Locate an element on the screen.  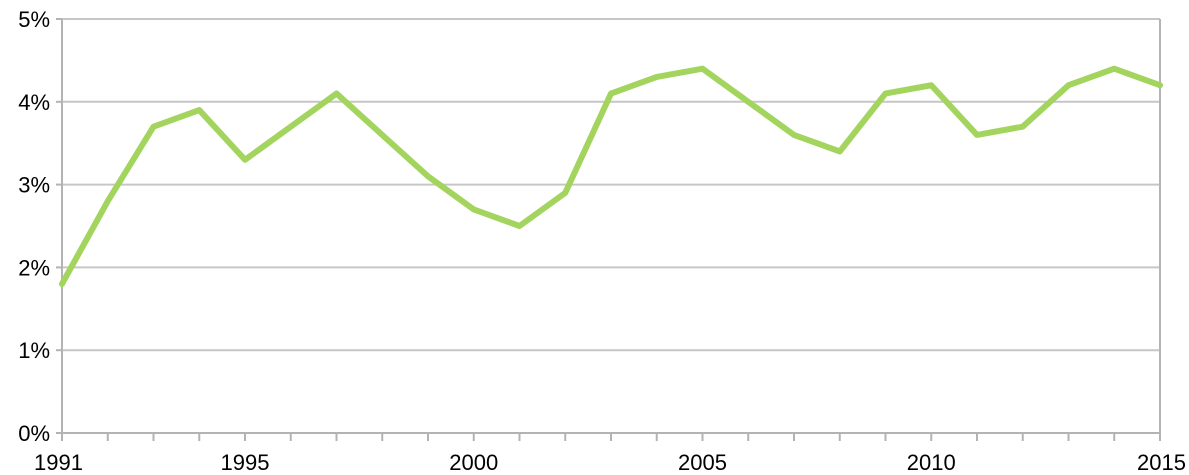
x-tick-label: 2015 is located at coordinates (1161, 462).